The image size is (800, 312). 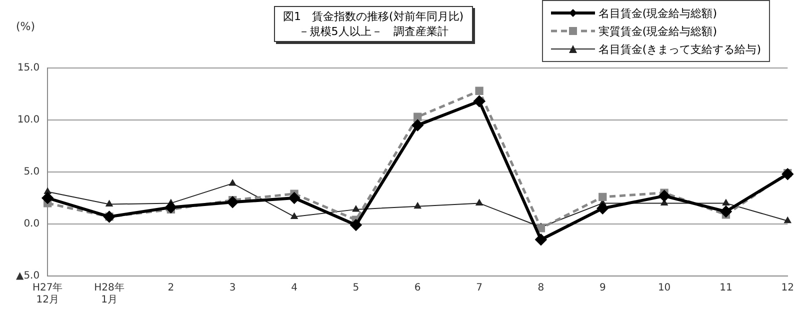 I want to click on x-tick-label: 7, so click(x=479, y=288).